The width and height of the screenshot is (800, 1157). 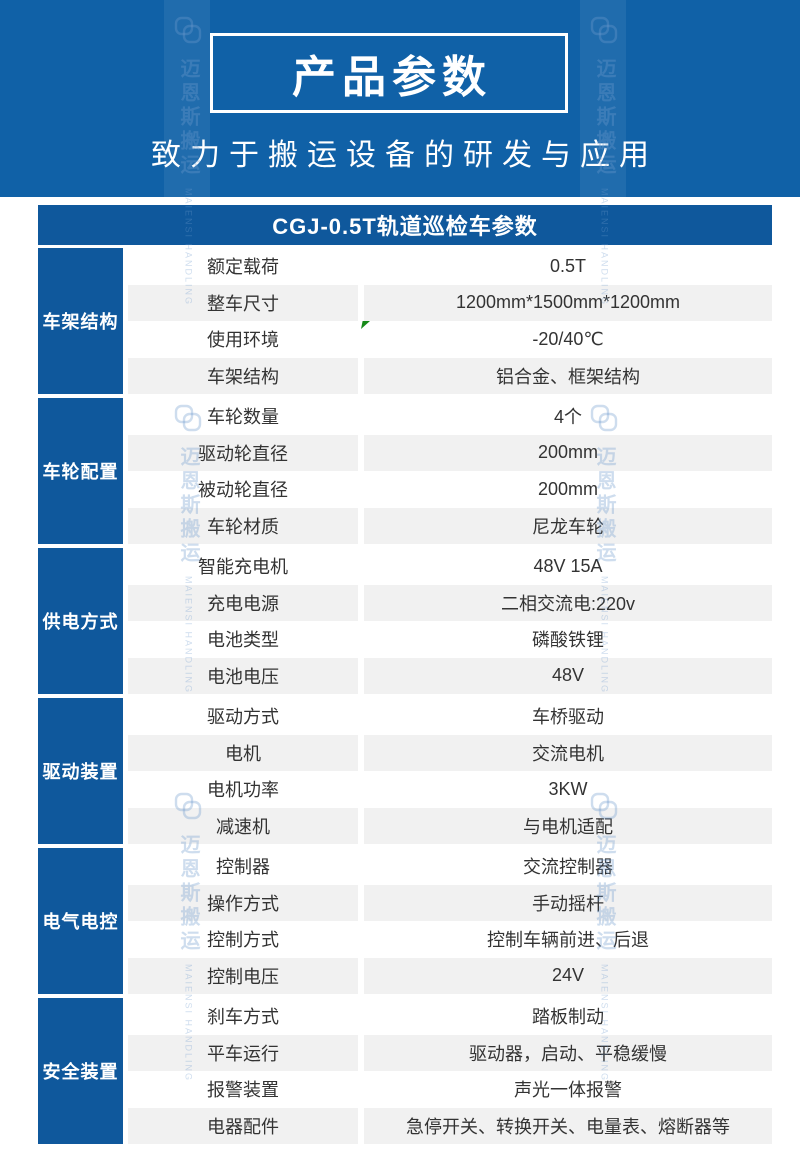 What do you see at coordinates (243, 490) in the screenshot?
I see `spec-label: 被动轮直径` at bounding box center [243, 490].